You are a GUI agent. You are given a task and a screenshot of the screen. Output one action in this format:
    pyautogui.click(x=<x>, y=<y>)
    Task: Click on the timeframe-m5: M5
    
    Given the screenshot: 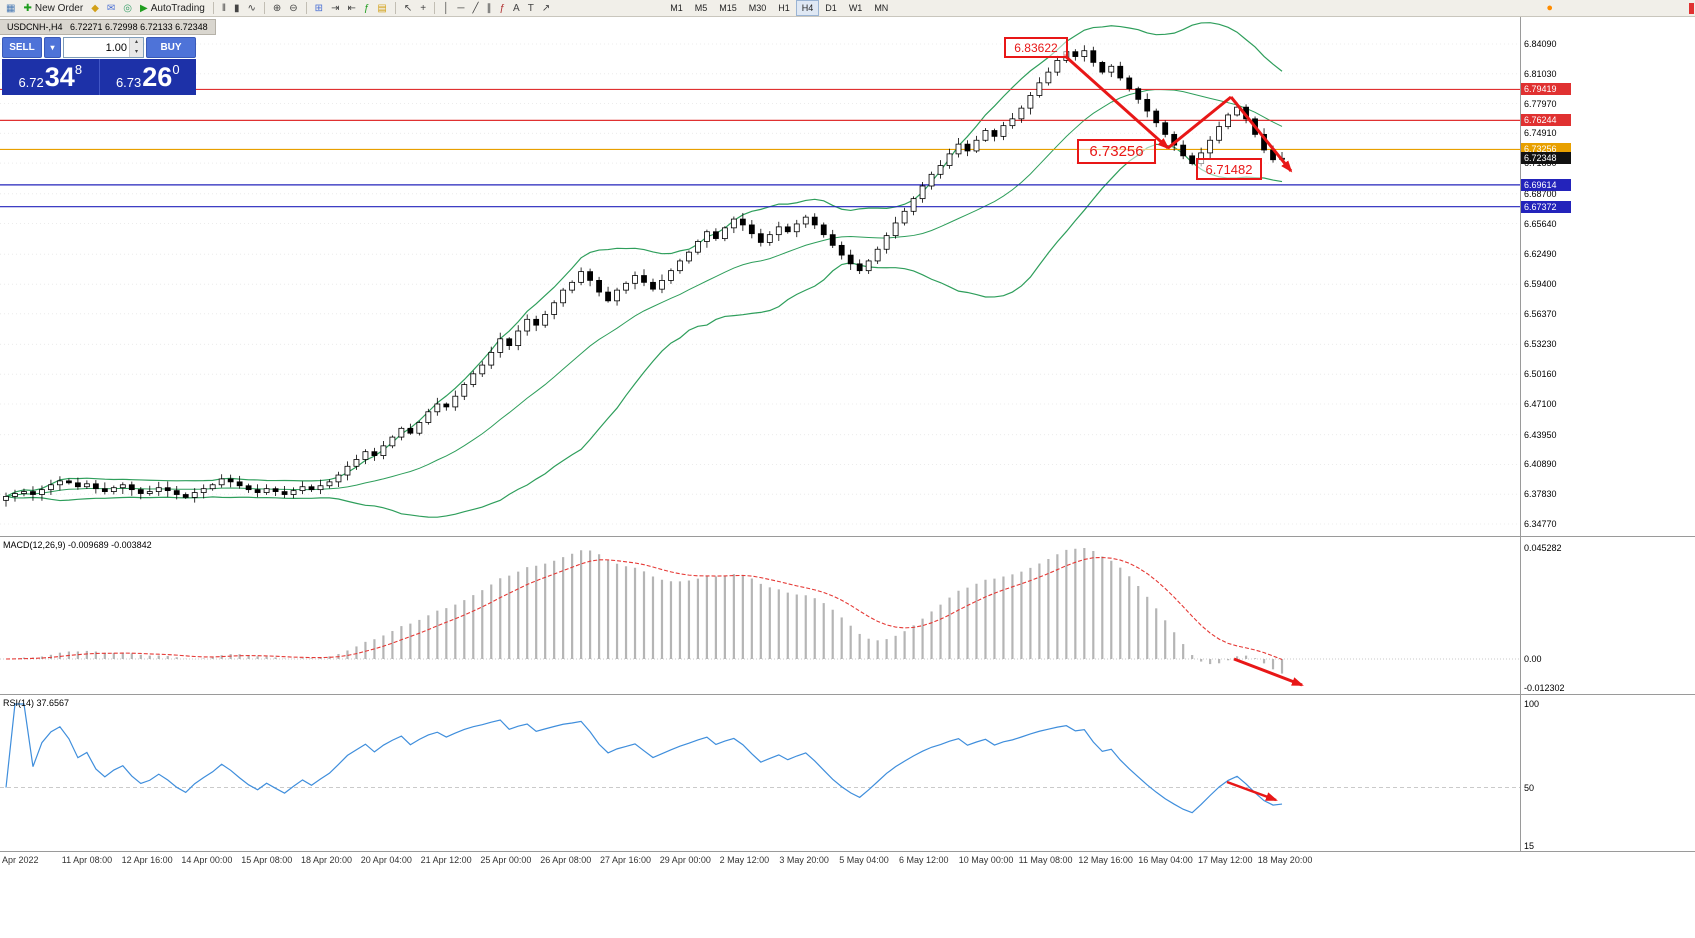 What is the action you would take?
    pyautogui.click(x=701, y=8)
    